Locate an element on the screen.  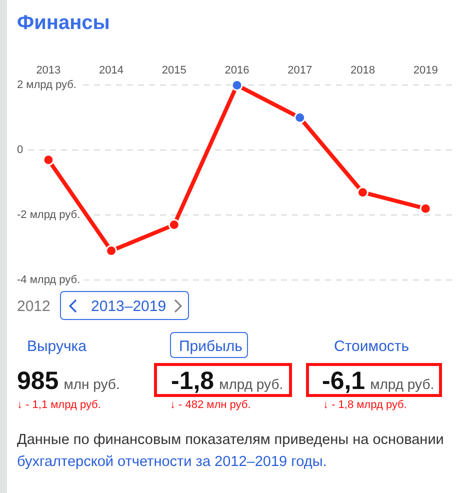
y-tick-label: 0 is located at coordinates (20, 150).